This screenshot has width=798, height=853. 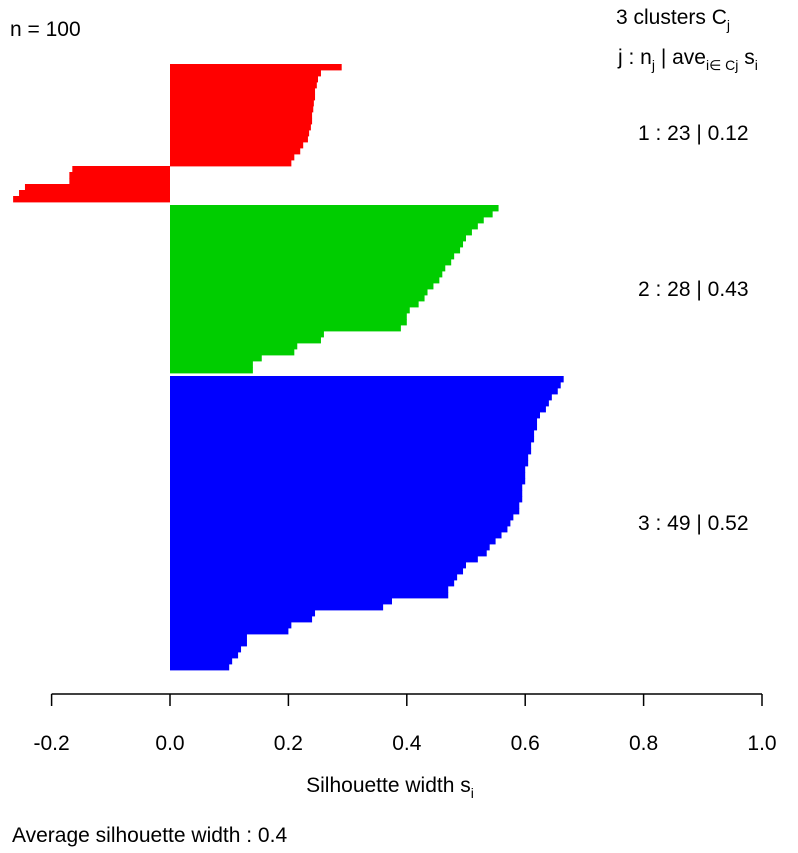 I want to click on x-axis-label: Silhouette width si, so click(x=390, y=787).